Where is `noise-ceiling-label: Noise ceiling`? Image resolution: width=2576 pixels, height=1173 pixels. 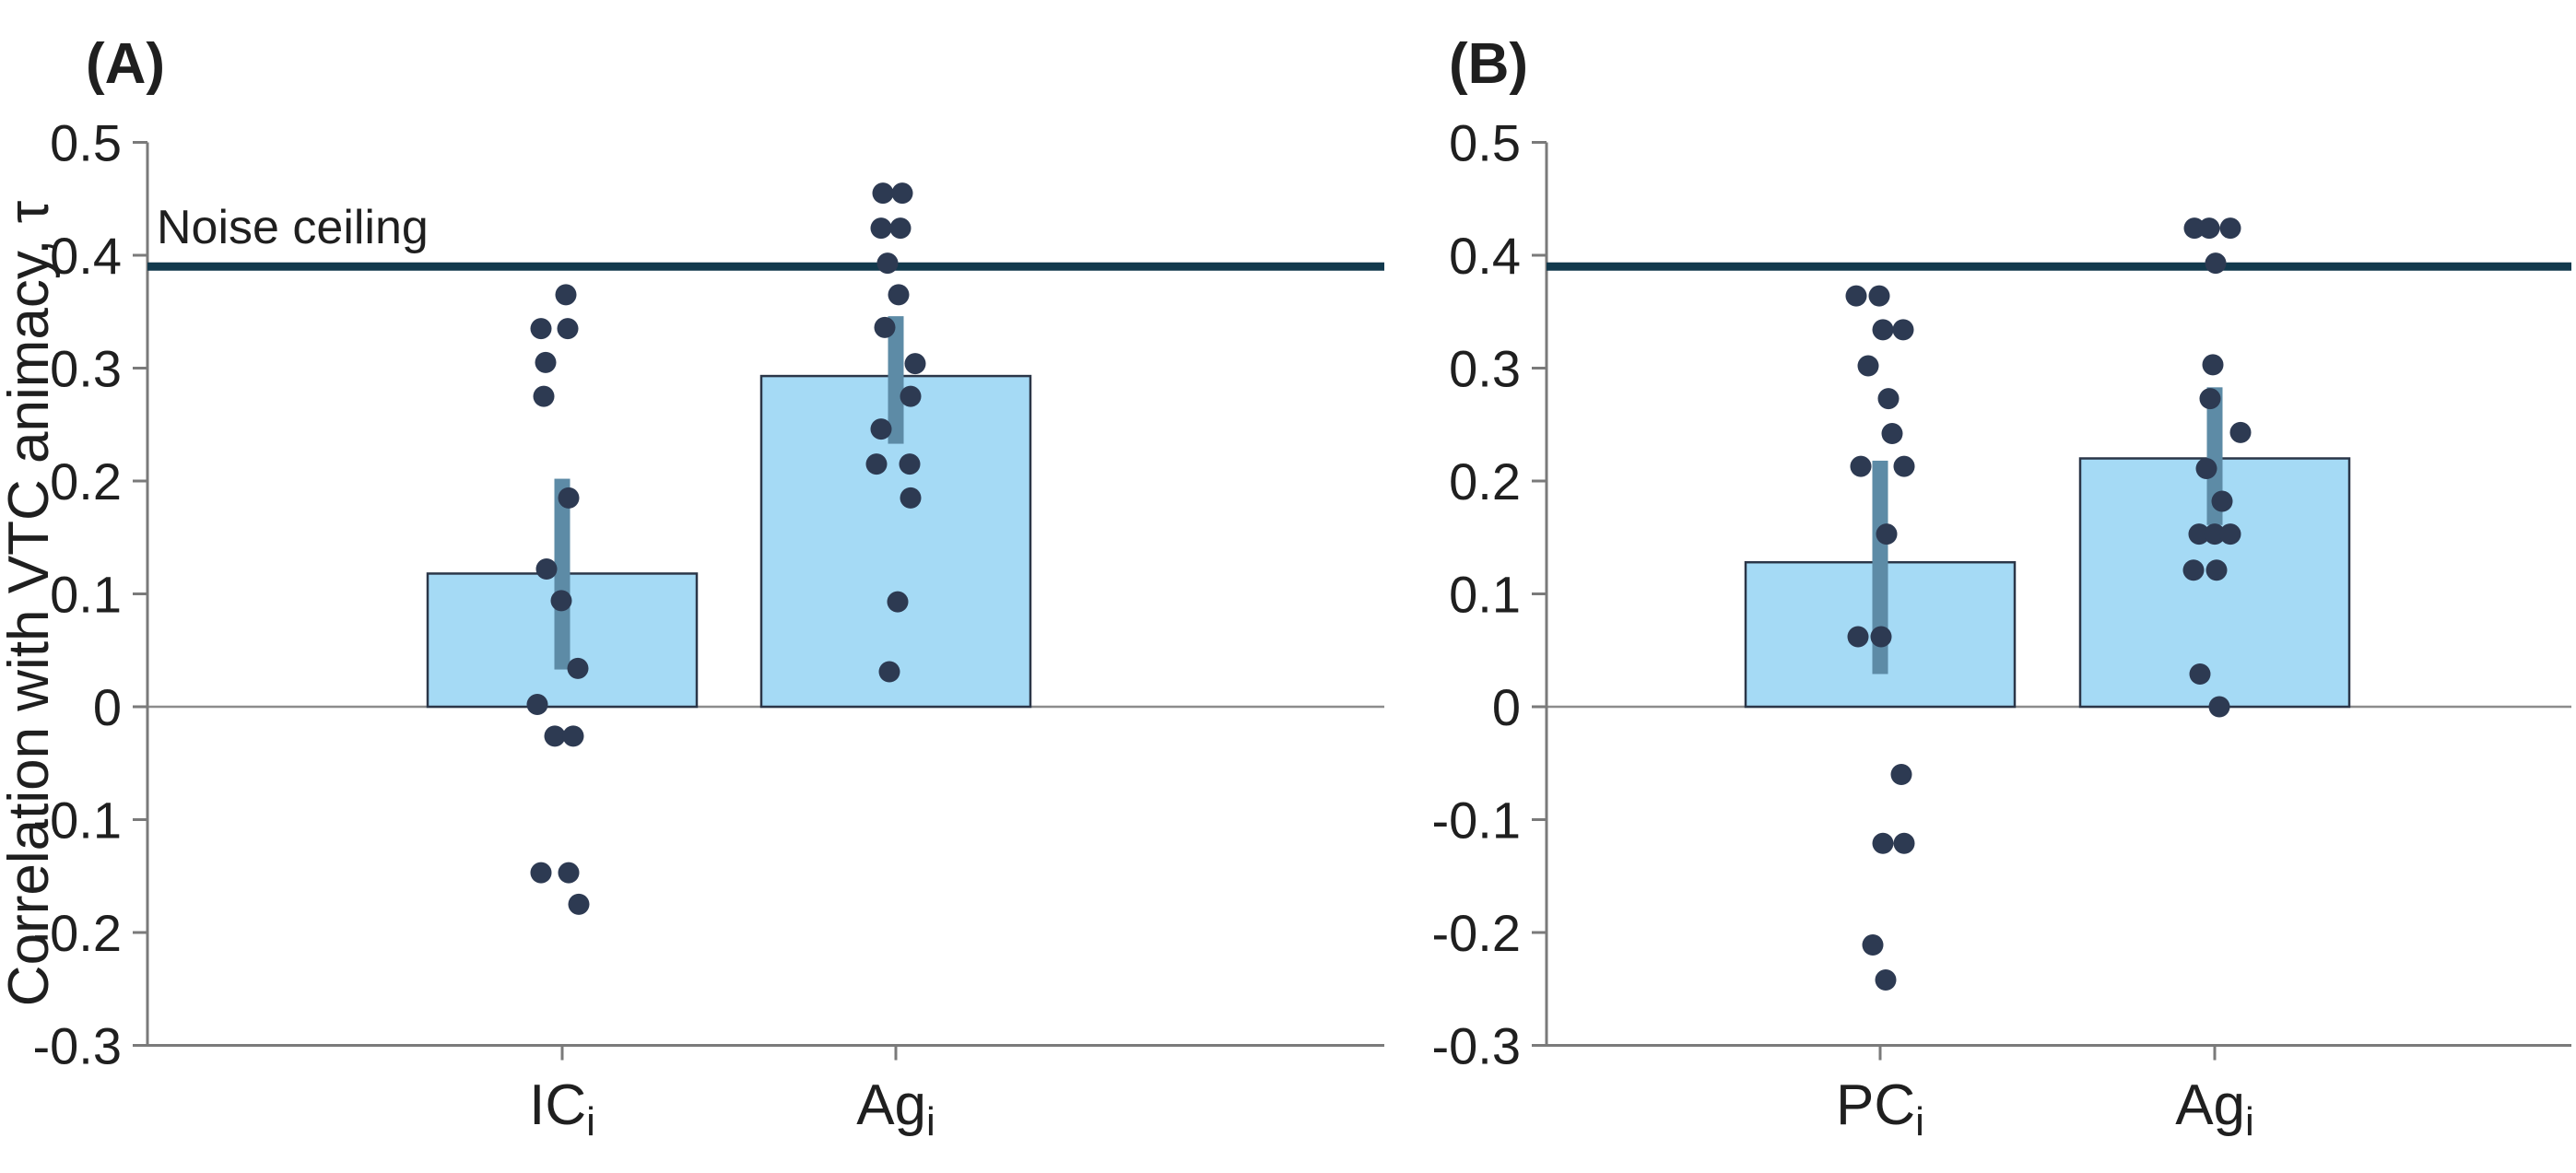 noise-ceiling-label: Noise ceiling is located at coordinates (293, 227).